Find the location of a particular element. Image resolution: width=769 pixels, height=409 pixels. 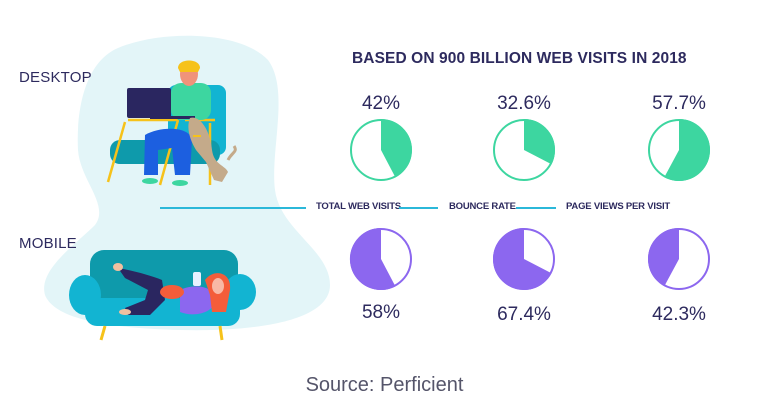

mobile-row-label: MOBILE is located at coordinates (48, 243).